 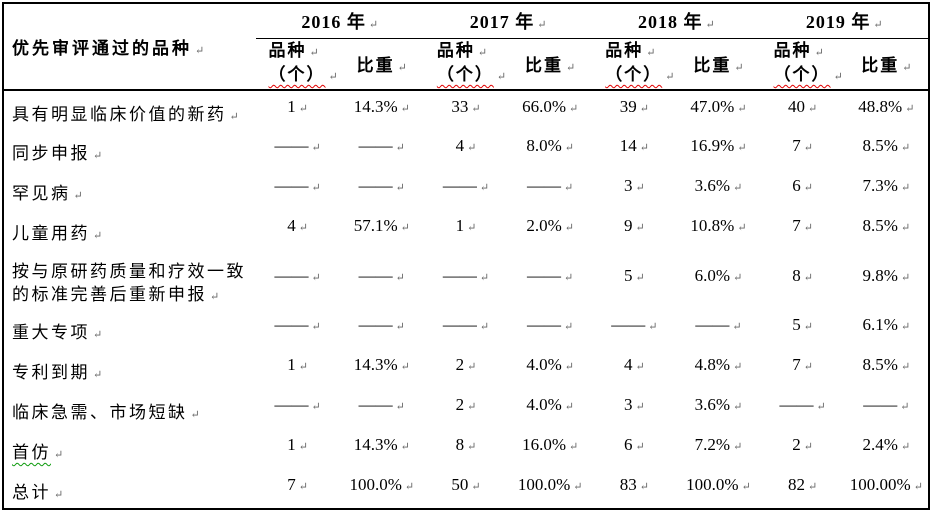 What do you see at coordinates (634, 64) in the screenshot?
I see `col-variety-header-2018: 品种 ↵ （个） ↵` at bounding box center [634, 64].